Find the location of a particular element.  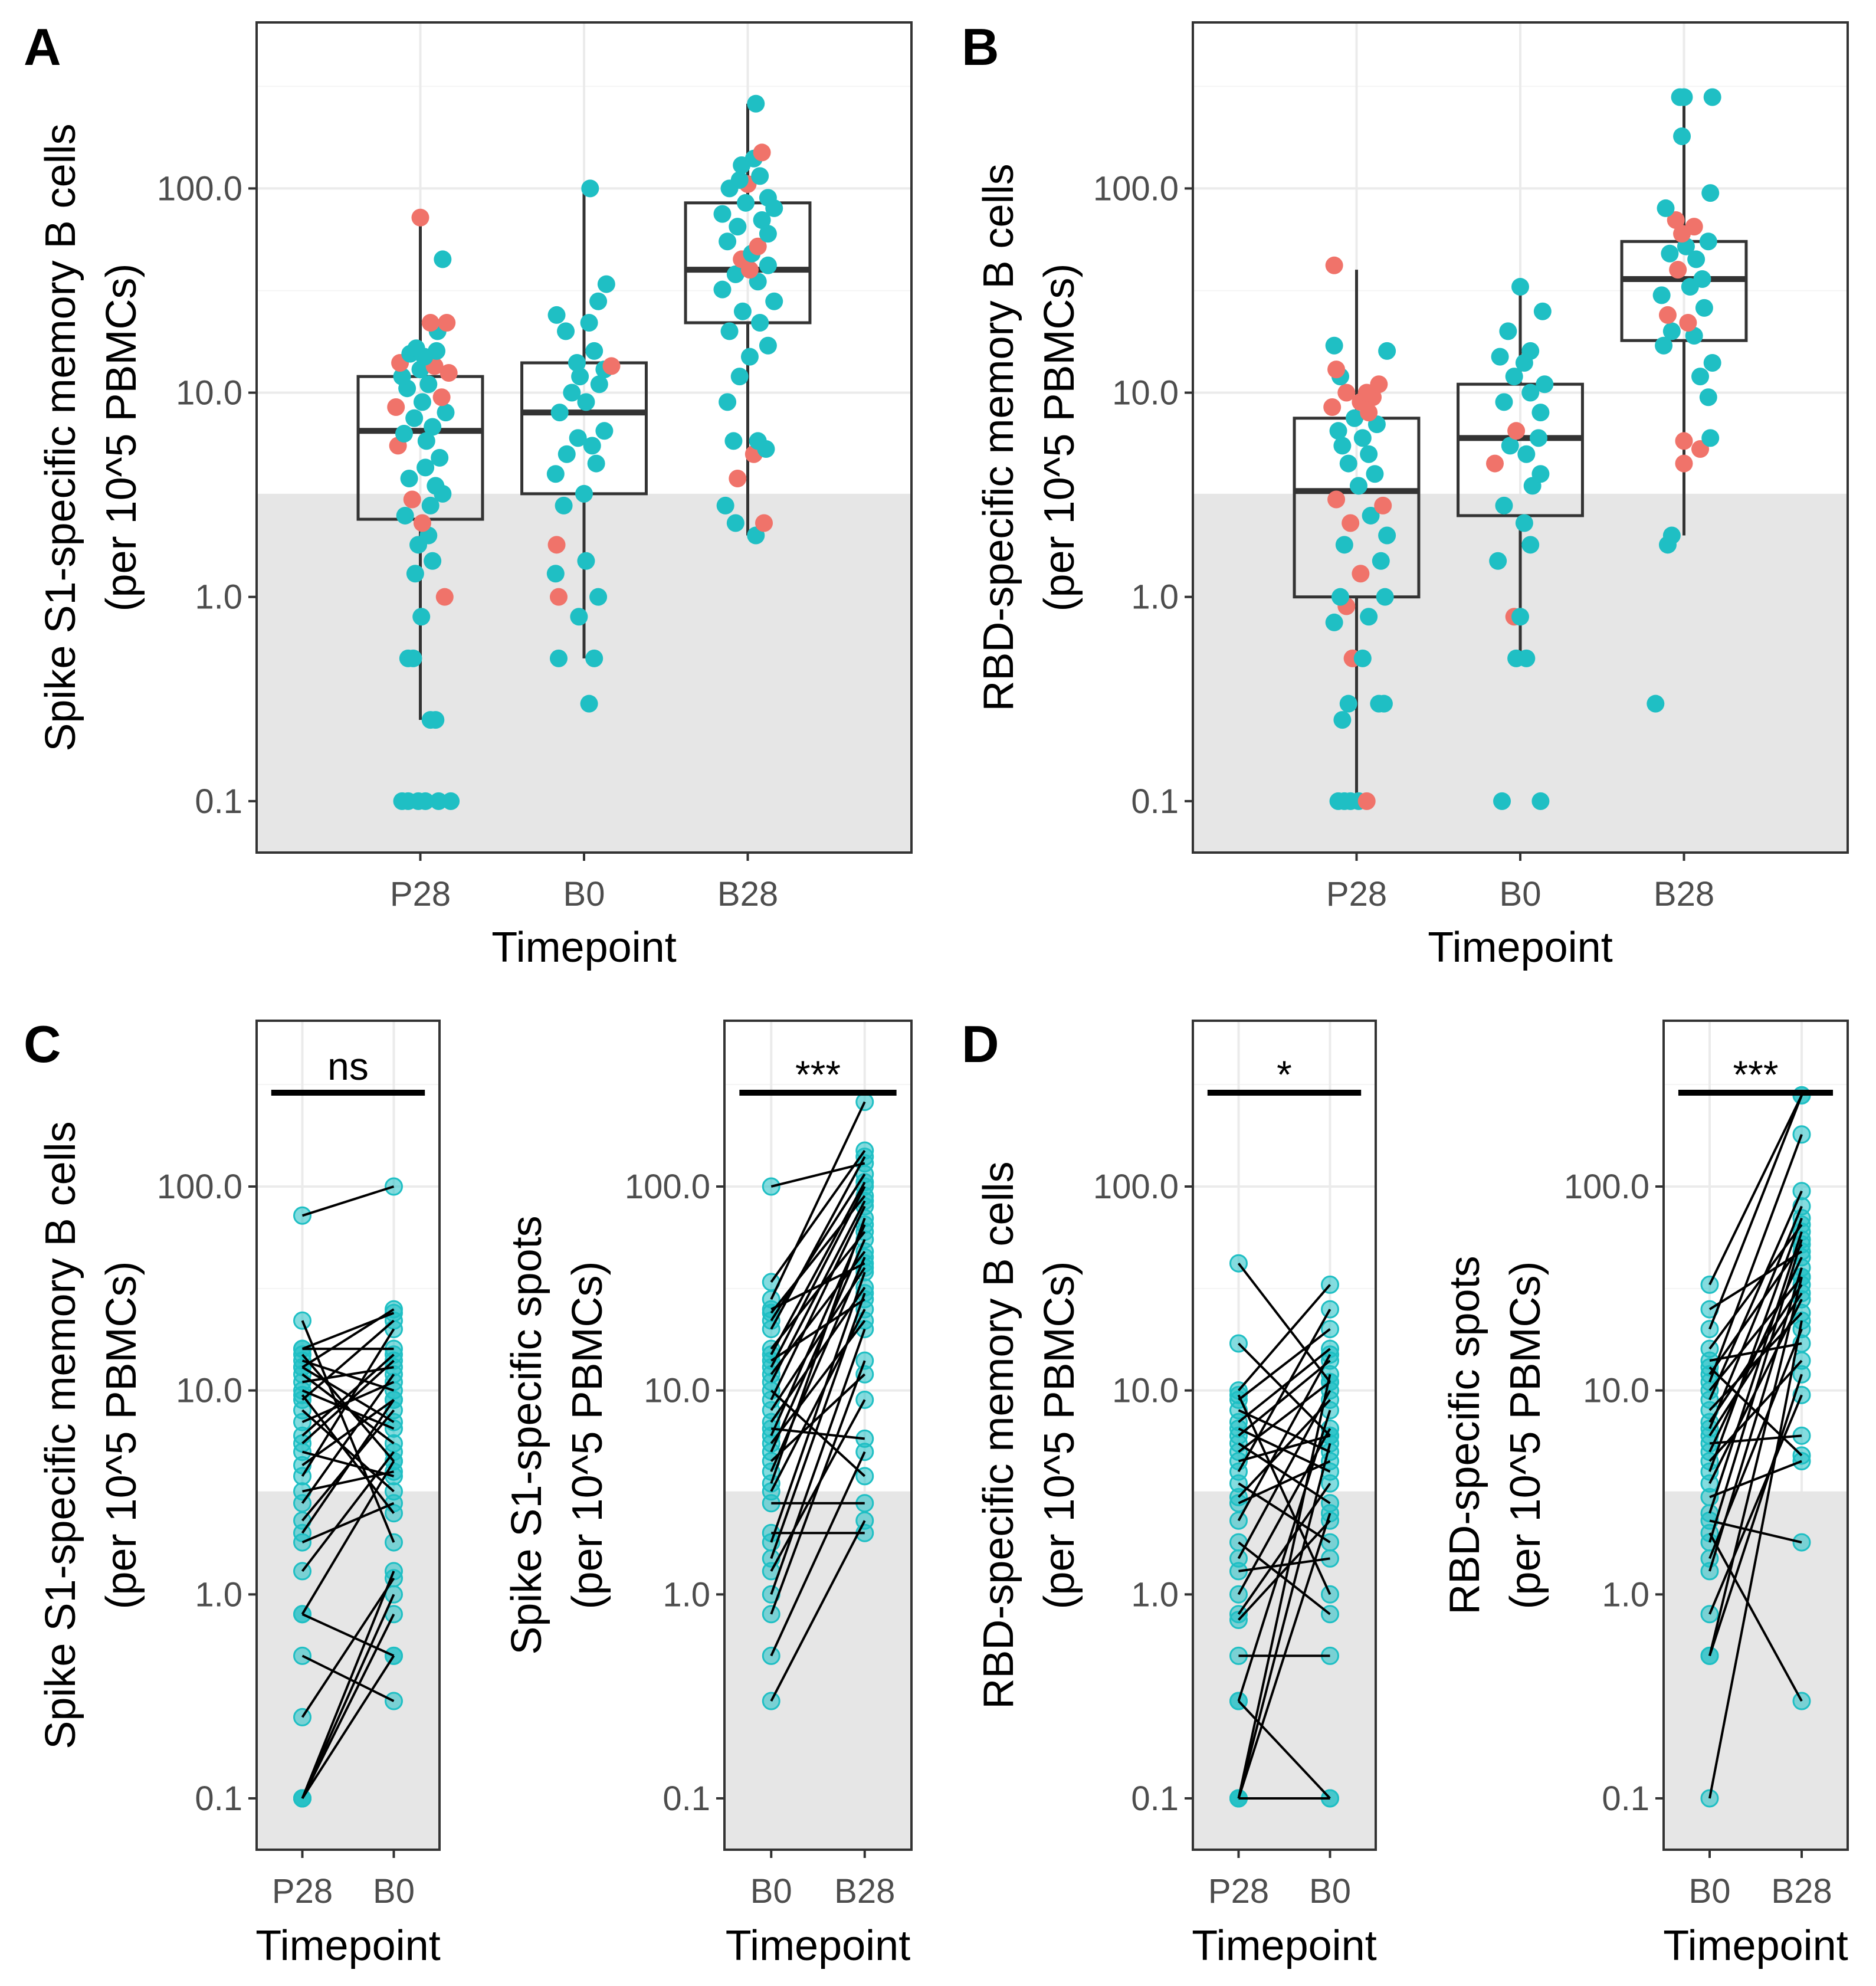

panel-border is located at coordinates (1755, 1435).